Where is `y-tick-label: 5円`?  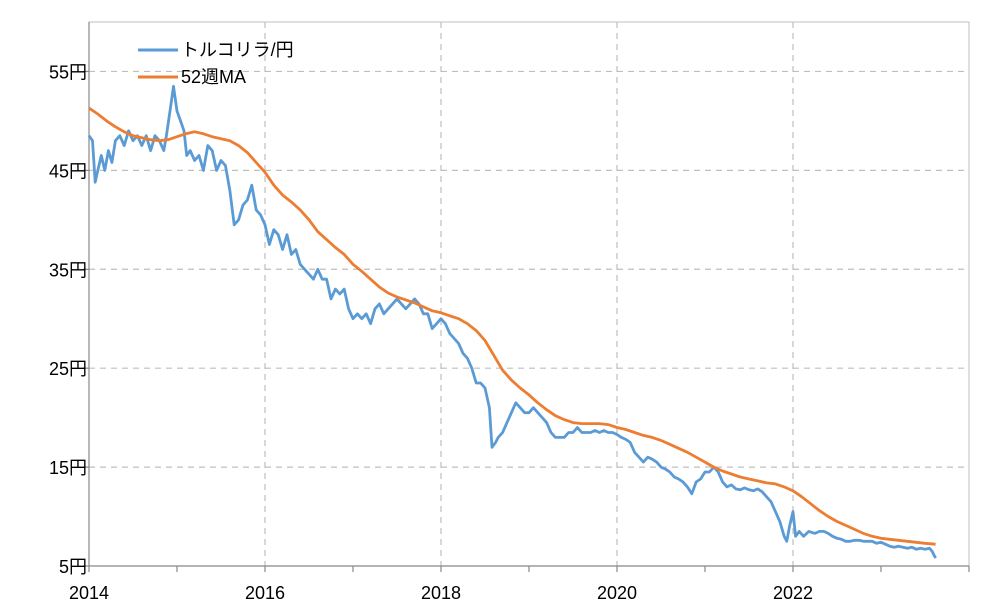
y-tick-label: 5円 is located at coordinates (73, 567).